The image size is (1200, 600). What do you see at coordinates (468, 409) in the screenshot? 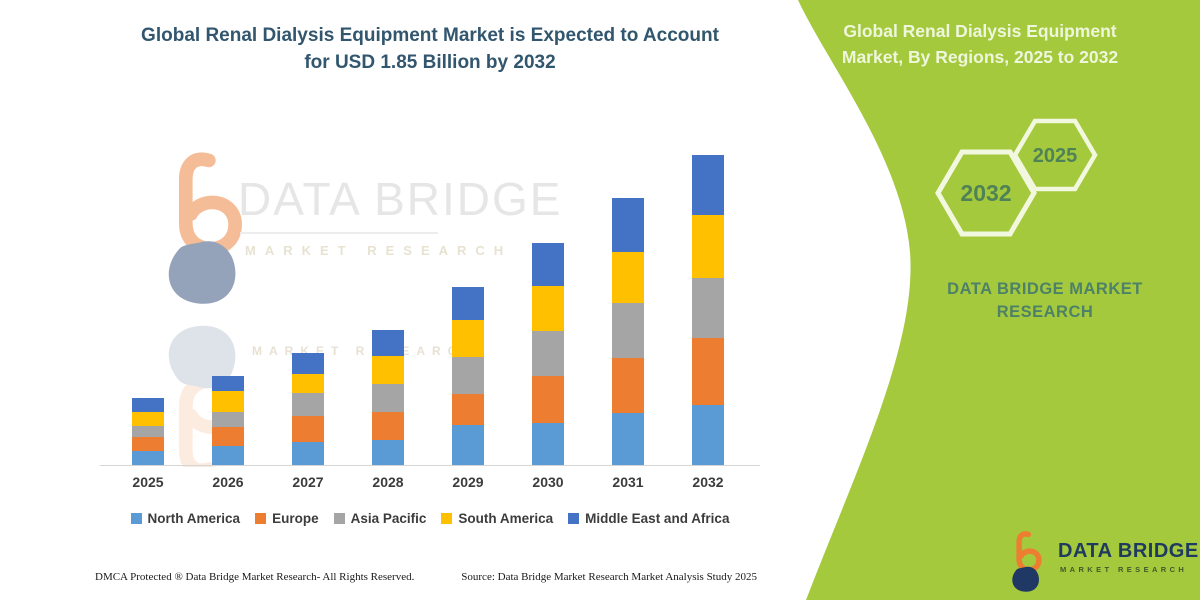
I see `bar-2029-europe` at bounding box center [468, 409].